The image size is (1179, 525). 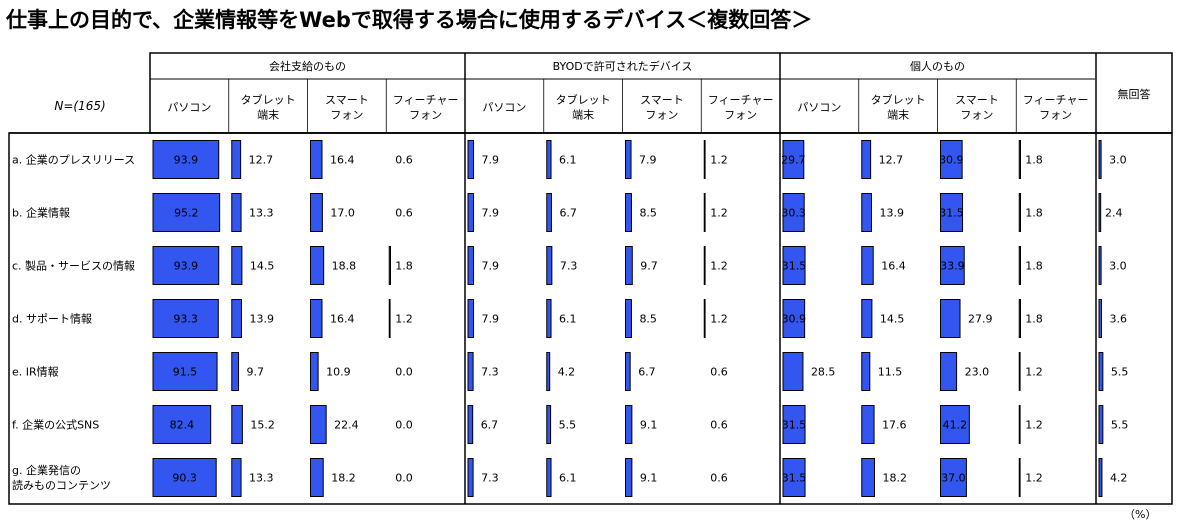 I want to click on data-label: 93.3, so click(x=185, y=319).